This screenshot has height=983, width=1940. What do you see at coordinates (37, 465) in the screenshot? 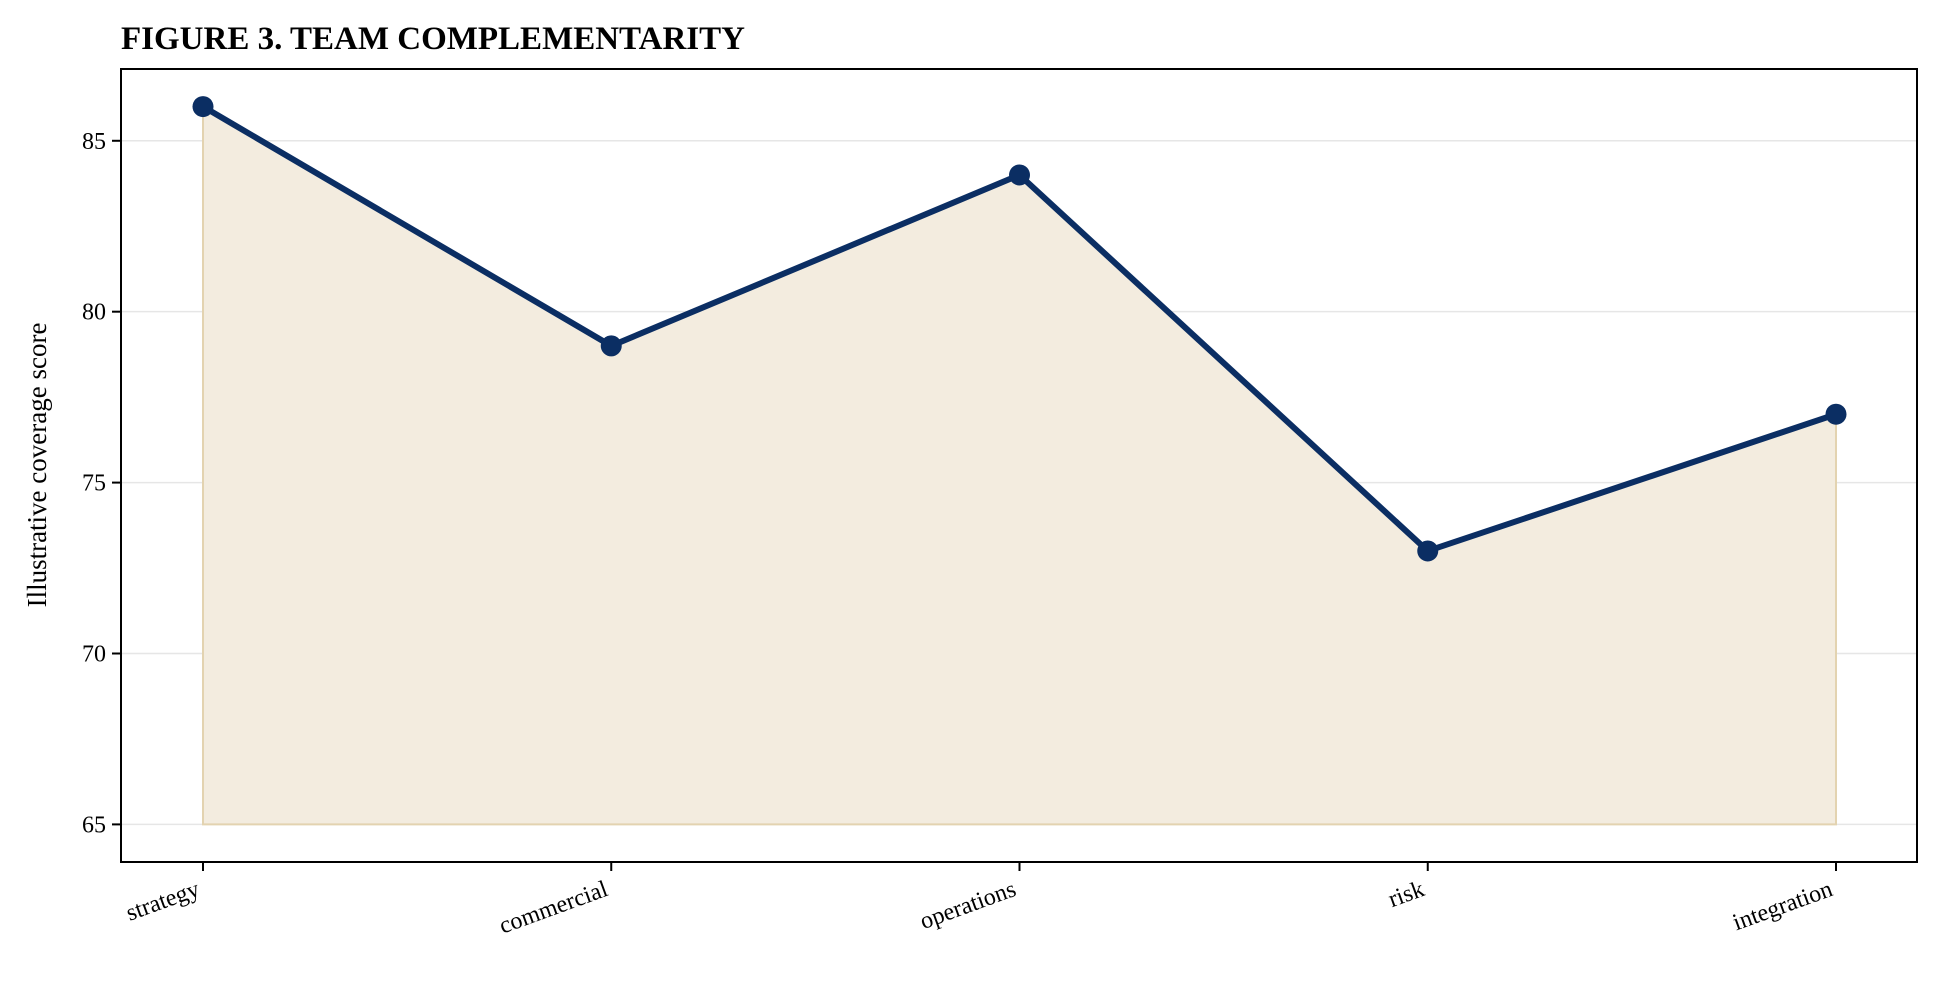
I see `y-axis-label: Illustrative coverage score` at bounding box center [37, 465].